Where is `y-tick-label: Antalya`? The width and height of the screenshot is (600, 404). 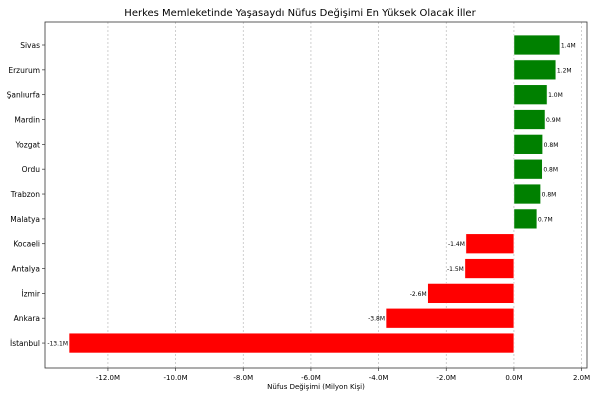 y-tick-label: Antalya is located at coordinates (25, 269).